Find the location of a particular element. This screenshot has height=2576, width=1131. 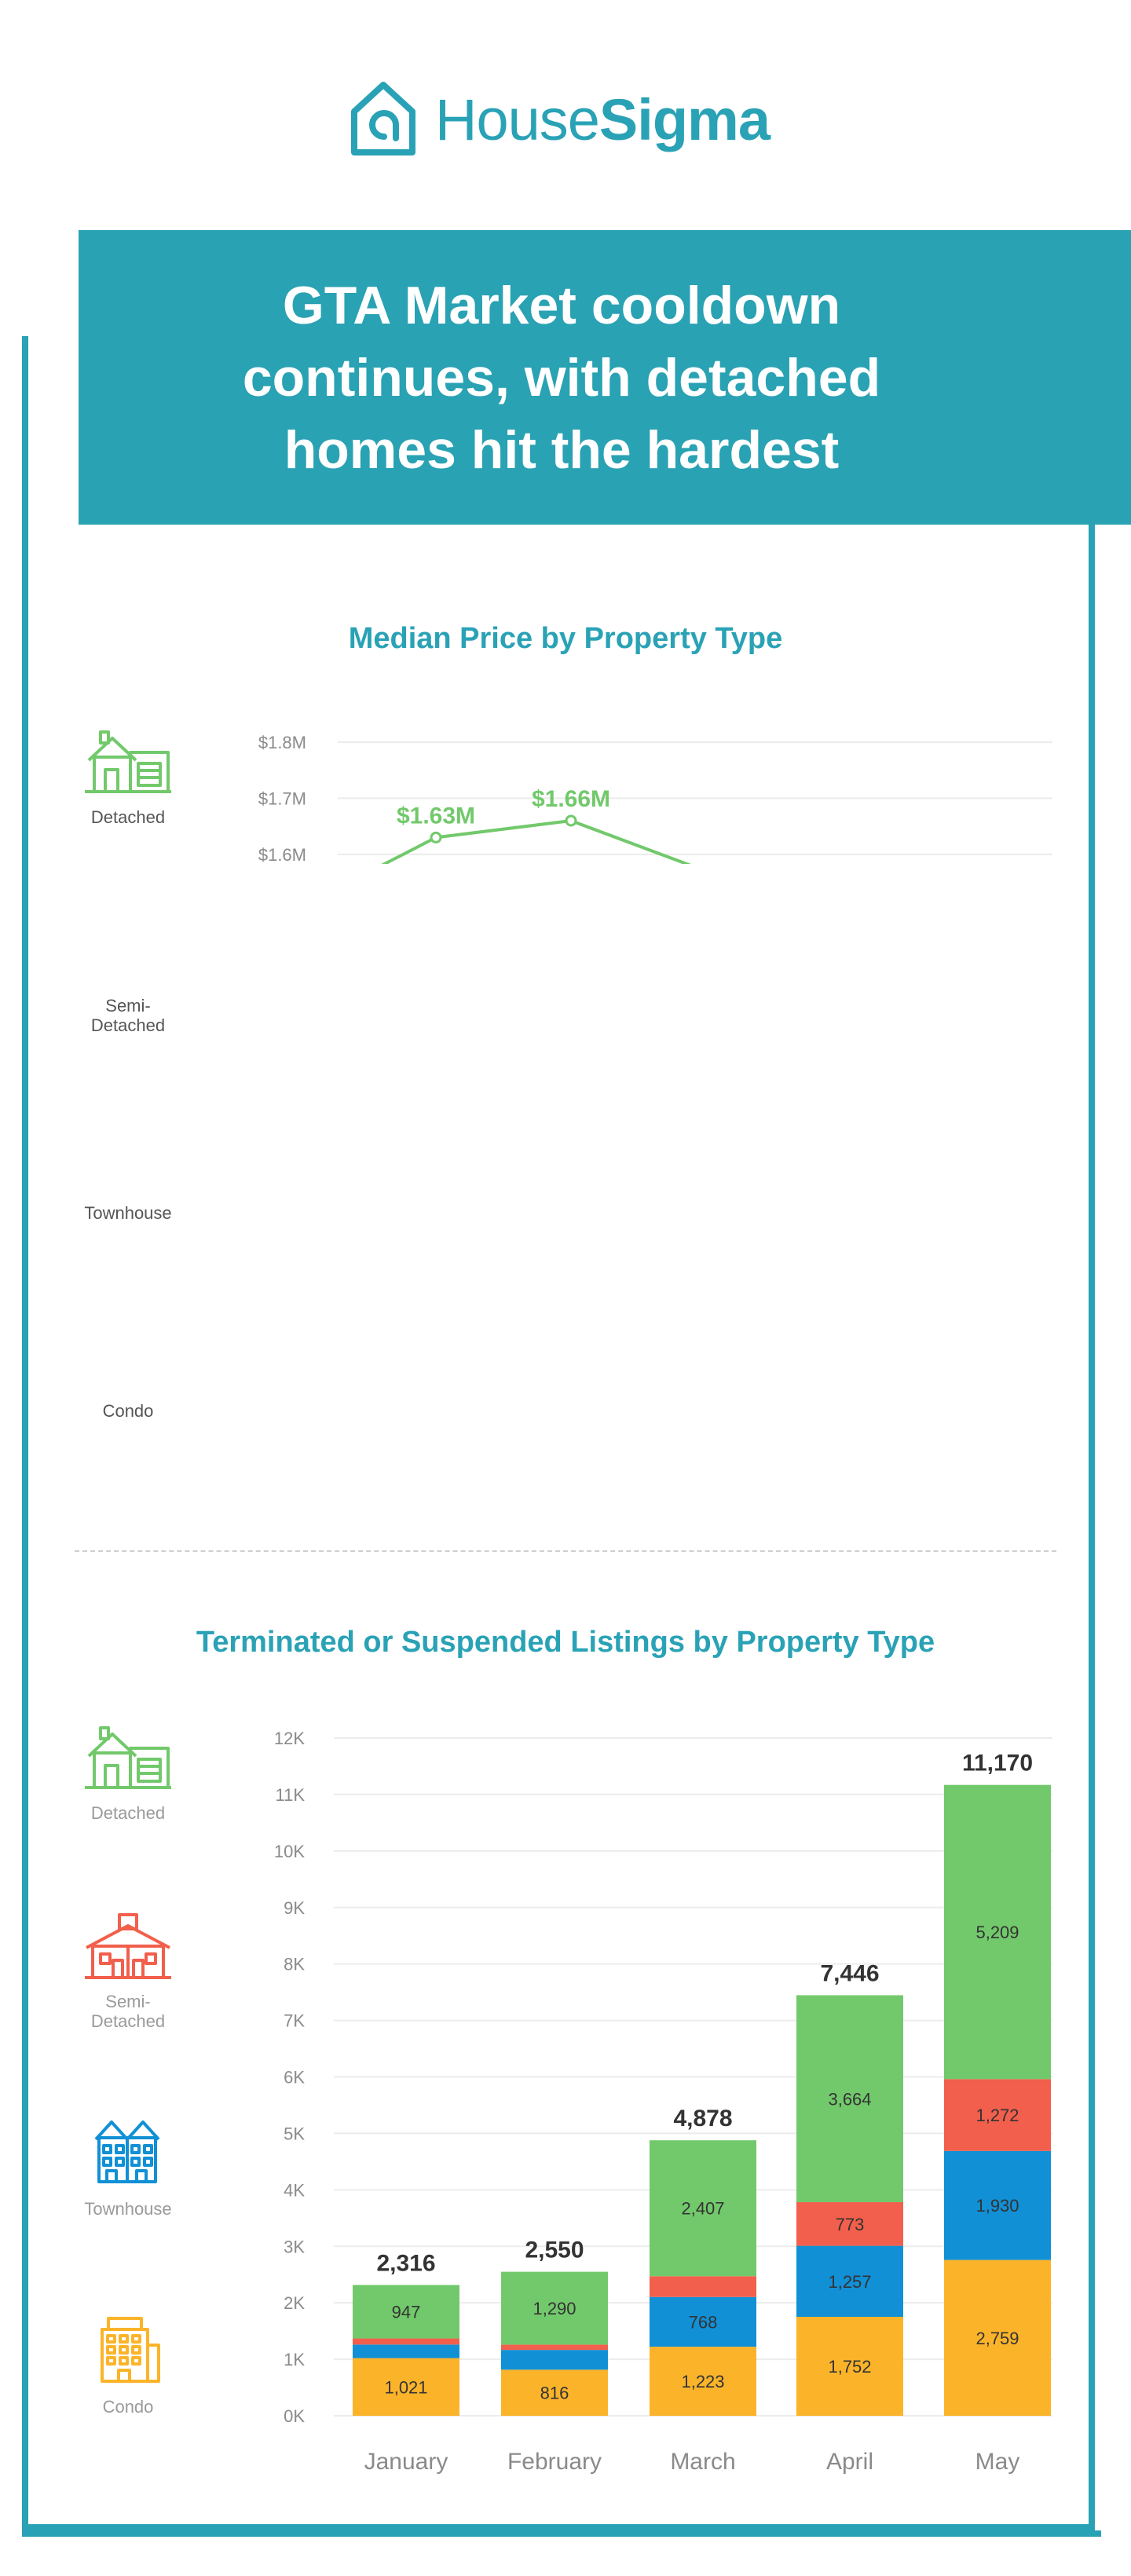

x-tick-label: January is located at coordinates (406, 2462).